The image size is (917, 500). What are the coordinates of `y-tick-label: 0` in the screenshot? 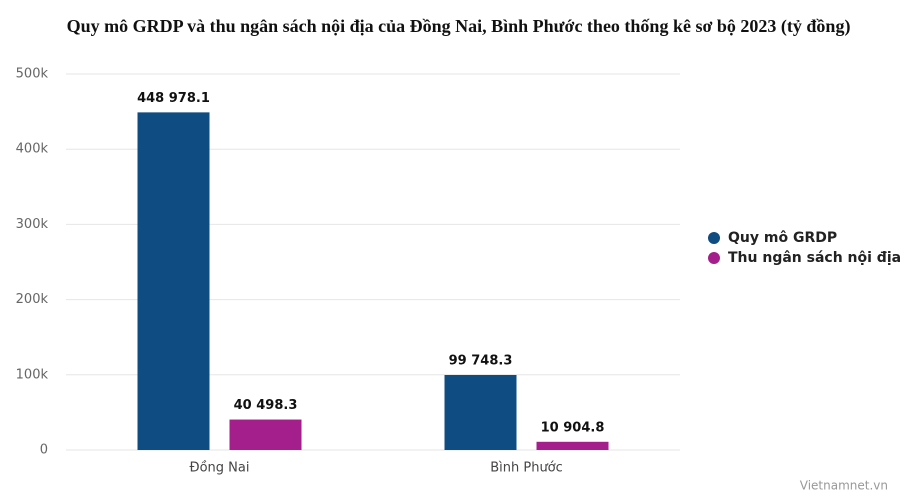 It's located at (44, 450).